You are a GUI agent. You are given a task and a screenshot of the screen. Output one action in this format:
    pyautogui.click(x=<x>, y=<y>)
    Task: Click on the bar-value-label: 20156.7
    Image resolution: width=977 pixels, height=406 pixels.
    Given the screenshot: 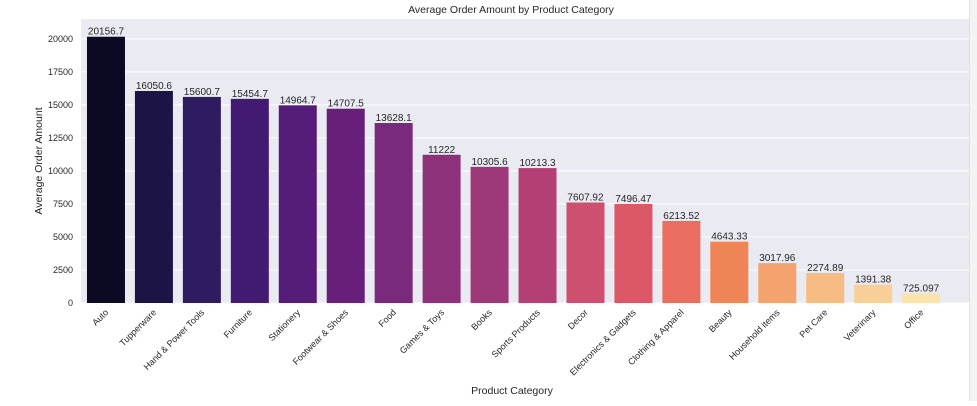 What is the action you would take?
    pyautogui.click(x=106, y=32)
    